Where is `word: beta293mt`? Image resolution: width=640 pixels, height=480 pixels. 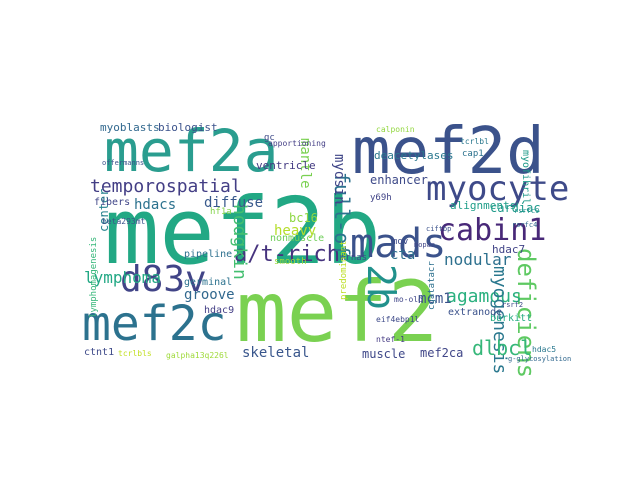 word: beta293mt is located at coordinates (124, 221).